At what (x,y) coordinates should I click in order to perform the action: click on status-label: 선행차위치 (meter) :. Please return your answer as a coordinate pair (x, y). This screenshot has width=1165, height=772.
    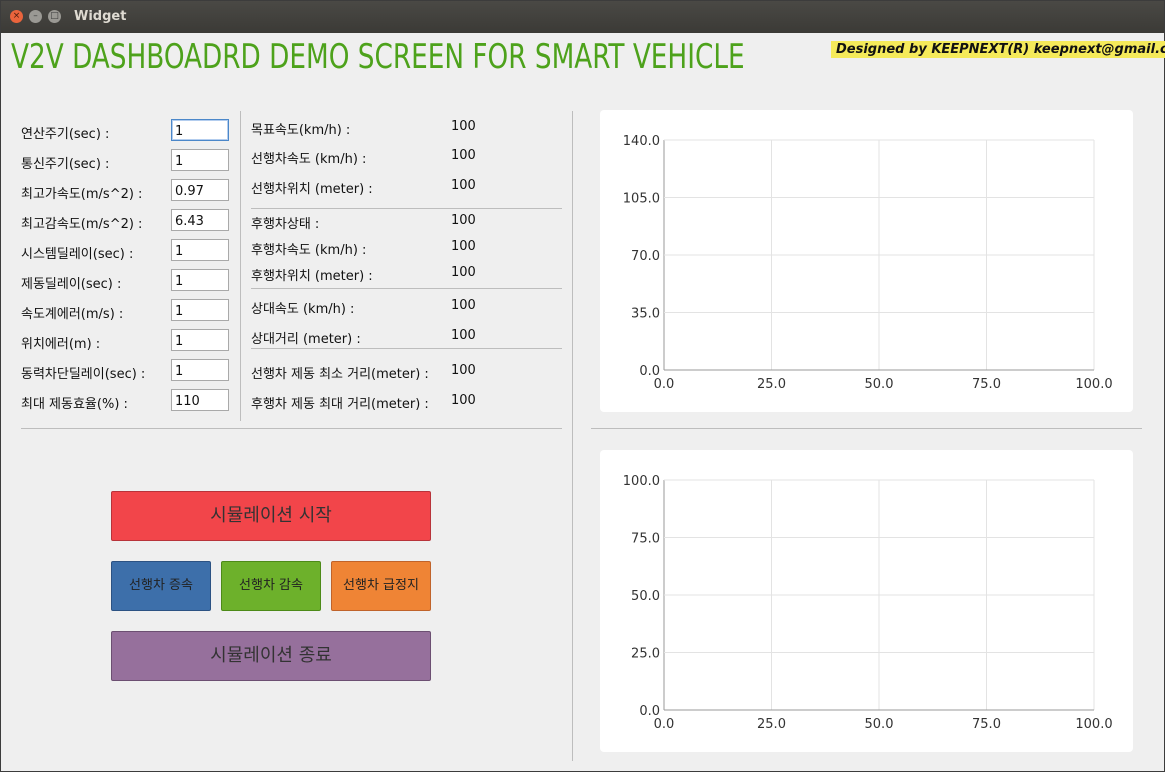
    Looking at the image, I should click on (312, 189).